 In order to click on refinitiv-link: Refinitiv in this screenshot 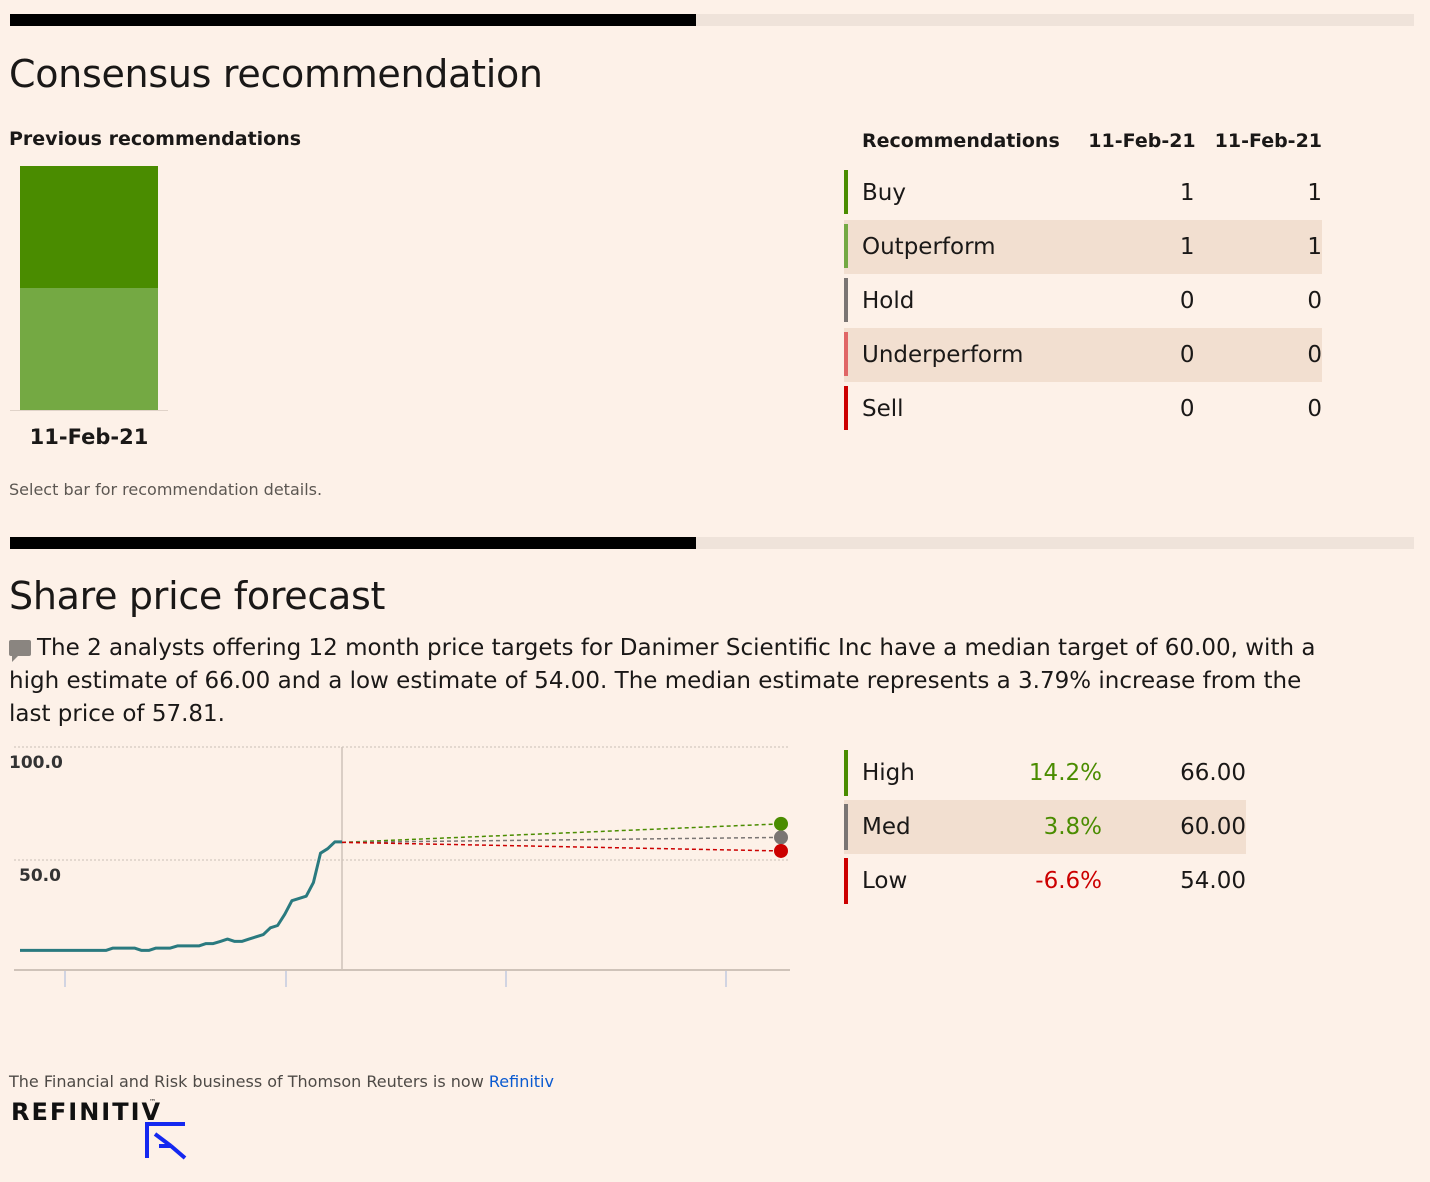, I will do `click(521, 1081)`.